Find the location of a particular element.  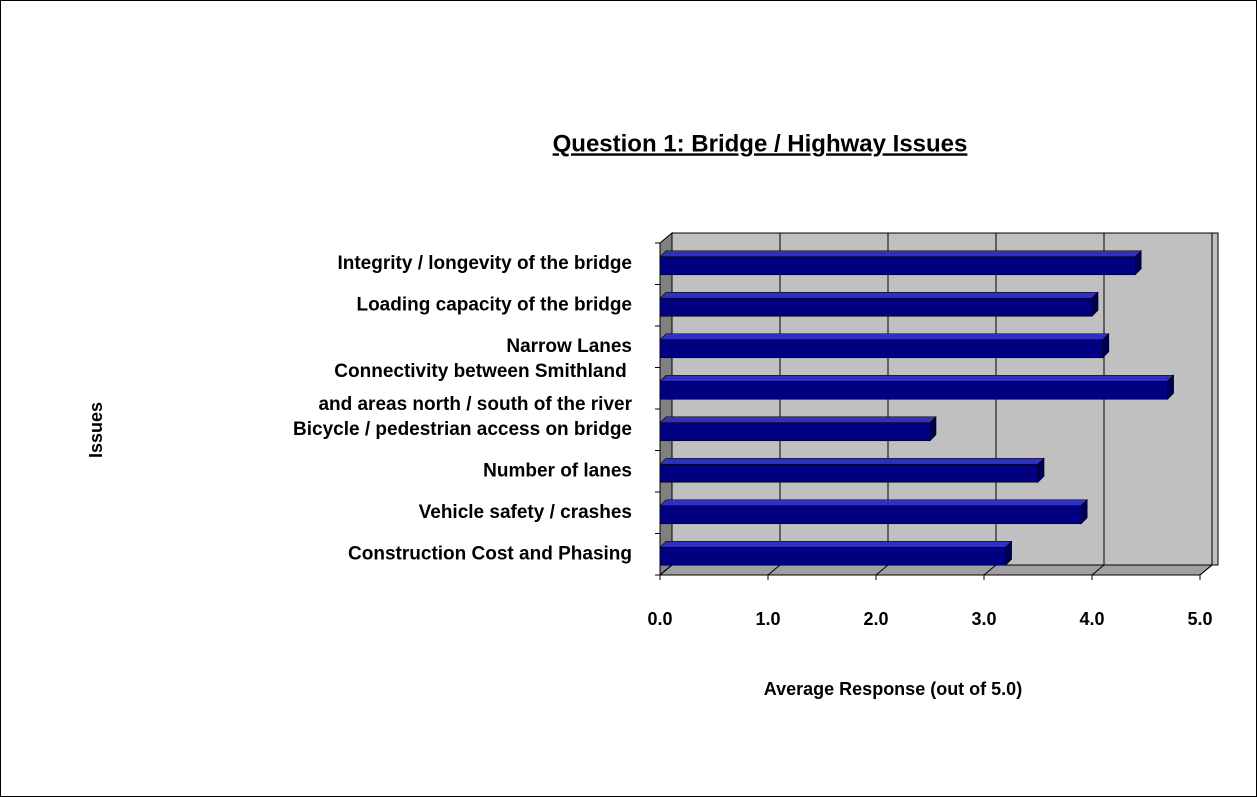

y-tick-label: Loading capacity of the bridge is located at coordinates (494, 304).